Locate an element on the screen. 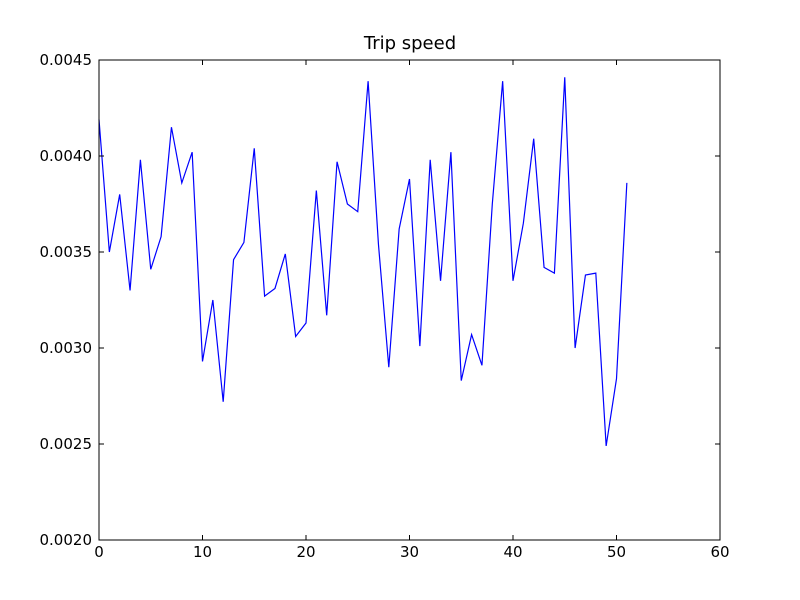 The width and height of the screenshot is (800, 600). y-tick-label: 0.0025 is located at coordinates (66, 444).